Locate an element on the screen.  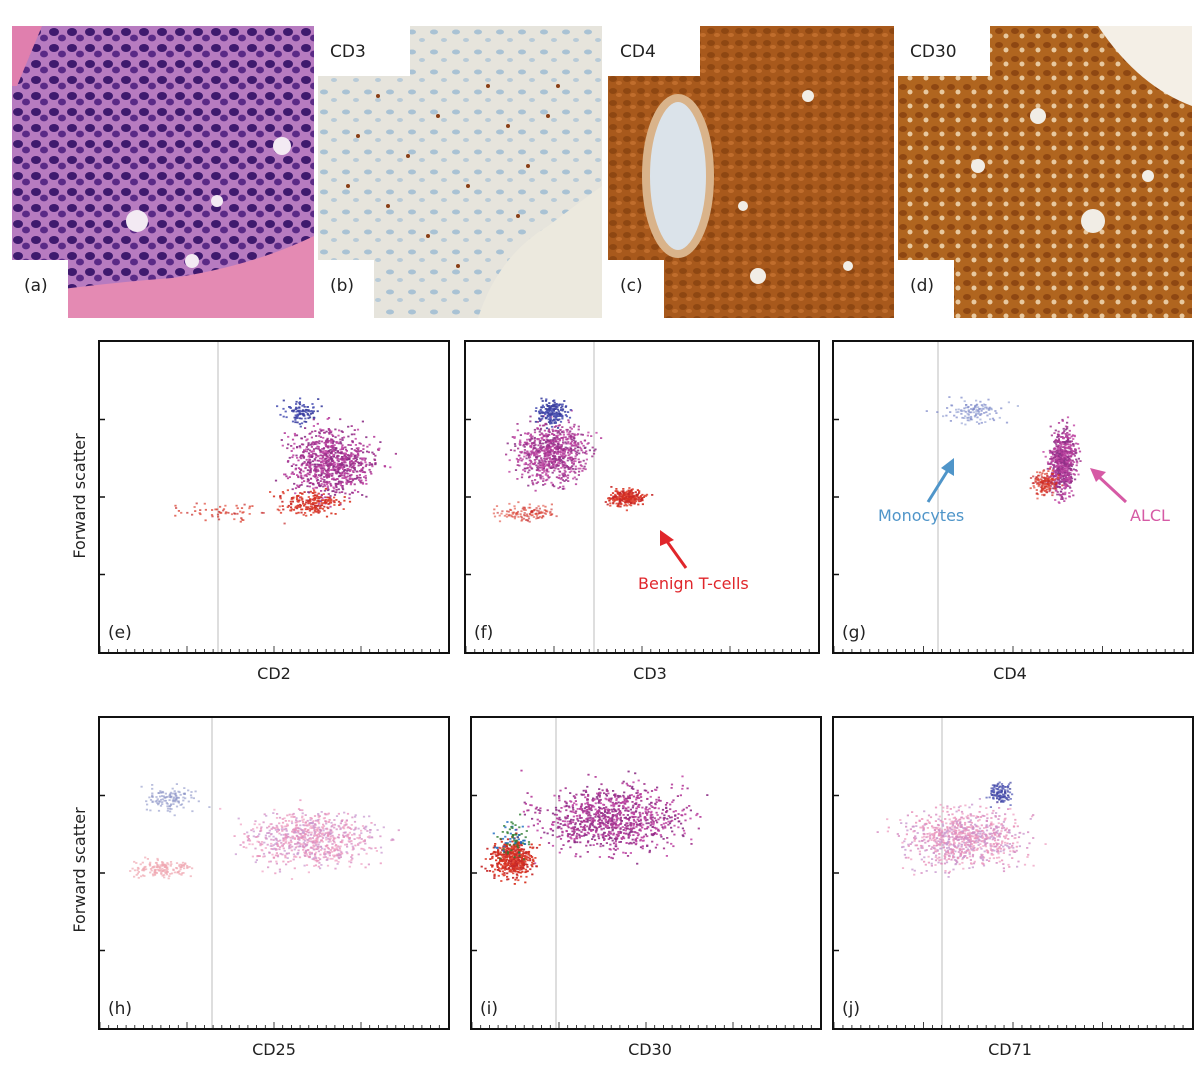
flow-plot-e: (e) is located at coordinates (274, 497).